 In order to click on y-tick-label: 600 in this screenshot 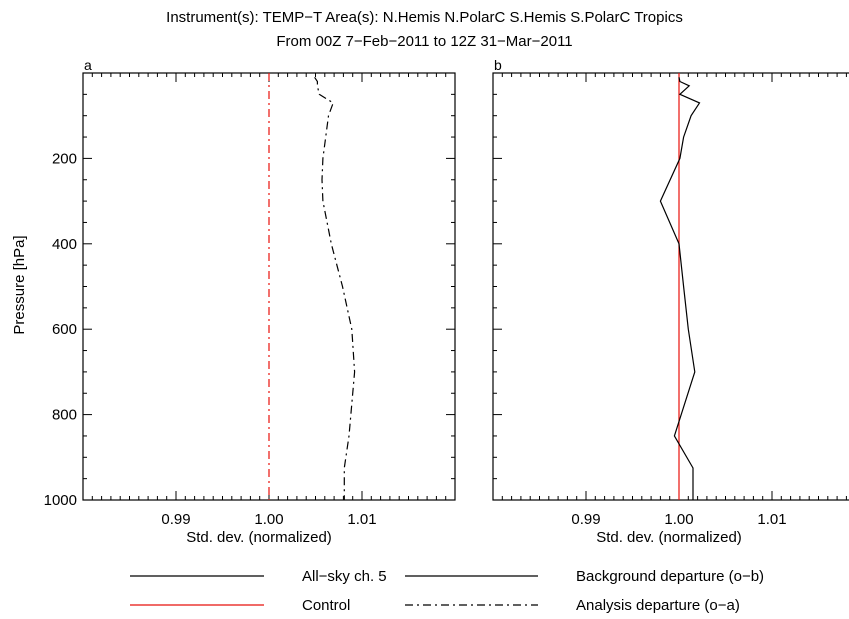, I will do `click(64, 329)`.